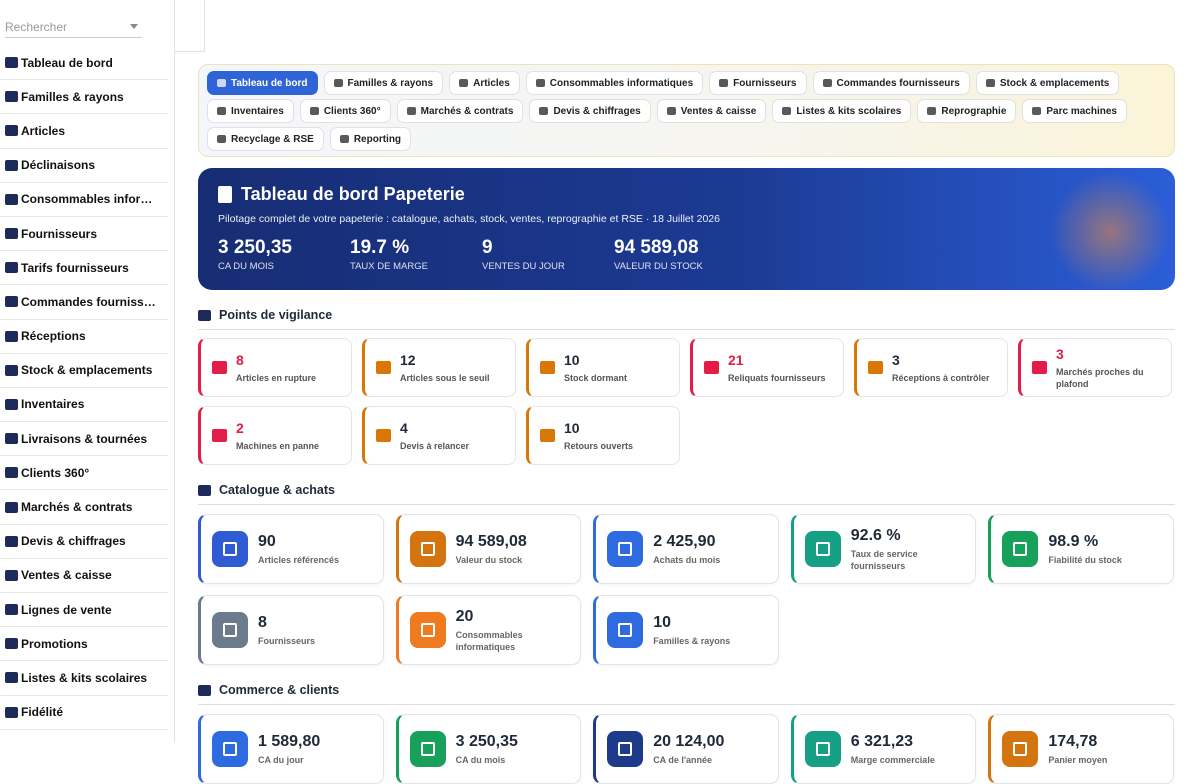 The image size is (1200, 784). I want to click on card-value: 6 321,23, so click(882, 741).